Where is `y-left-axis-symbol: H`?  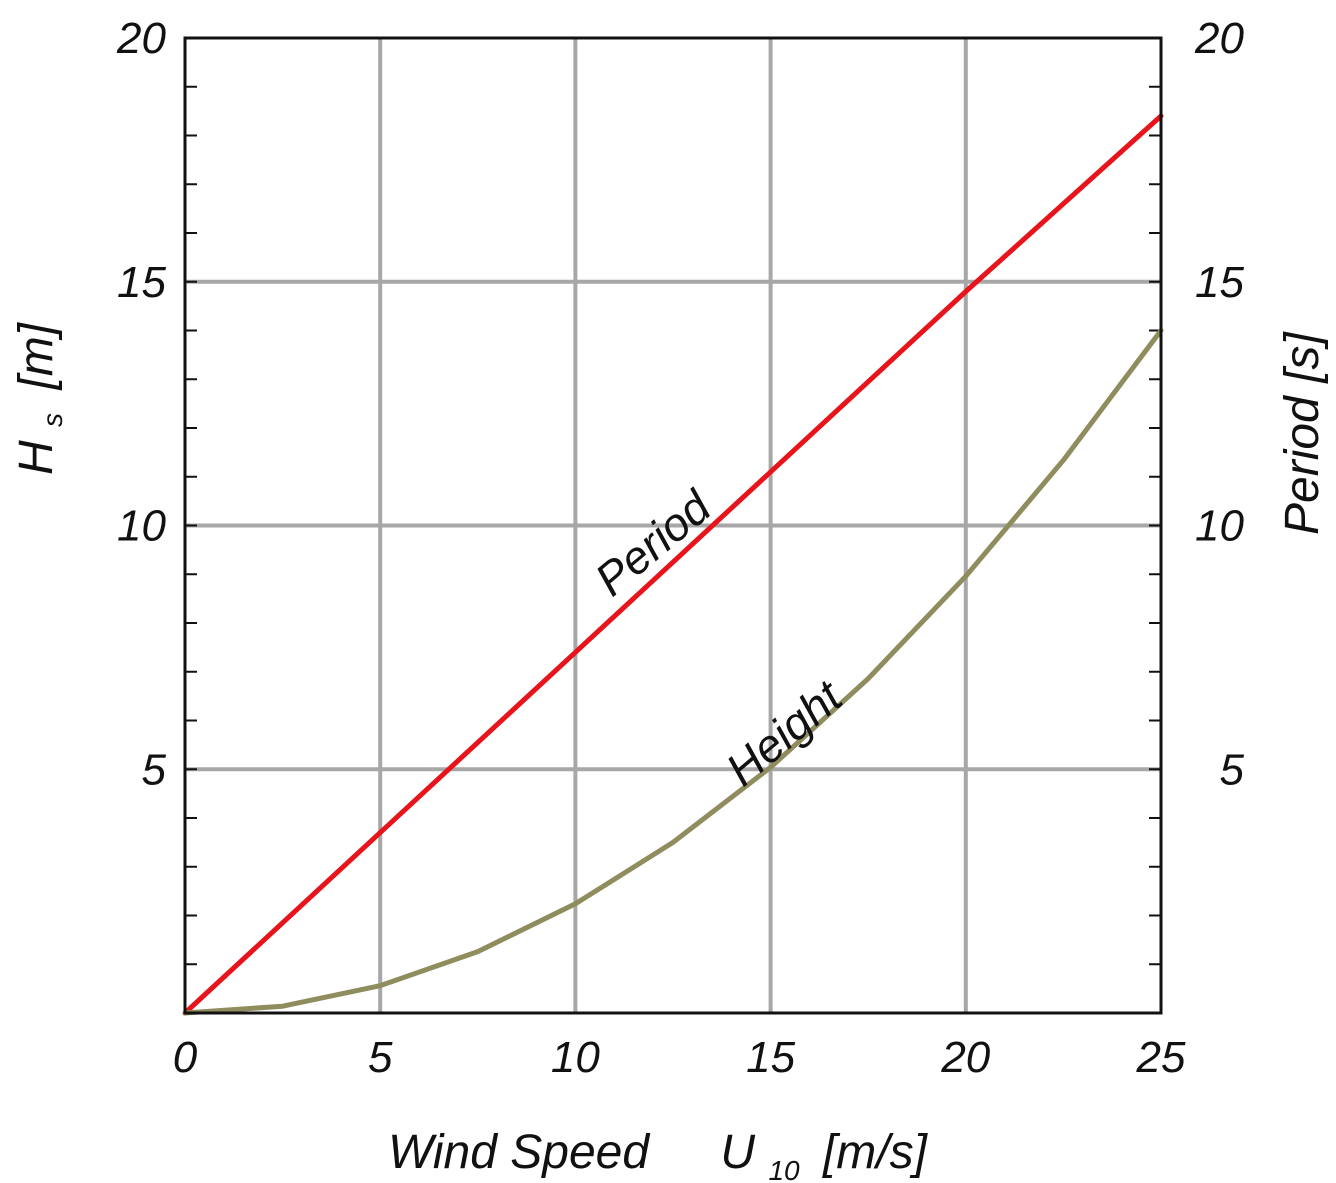 y-left-axis-symbol: H is located at coordinates (36, 457).